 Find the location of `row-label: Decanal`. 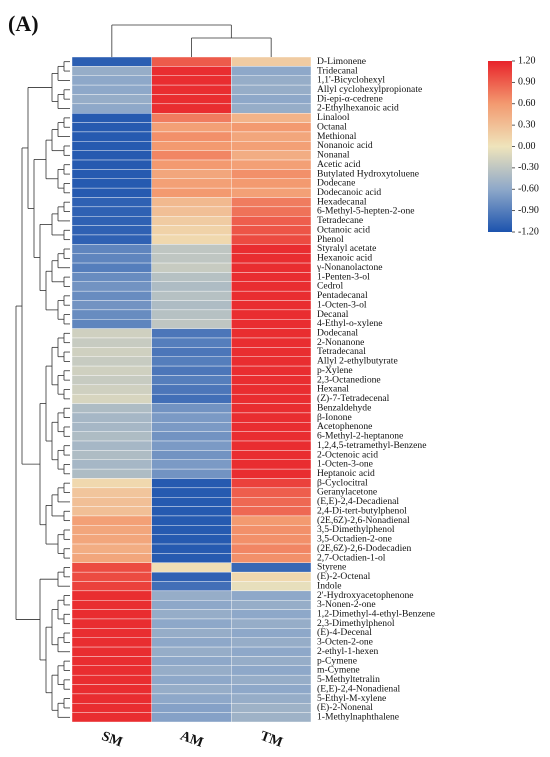

row-label: Decanal is located at coordinates (333, 314).